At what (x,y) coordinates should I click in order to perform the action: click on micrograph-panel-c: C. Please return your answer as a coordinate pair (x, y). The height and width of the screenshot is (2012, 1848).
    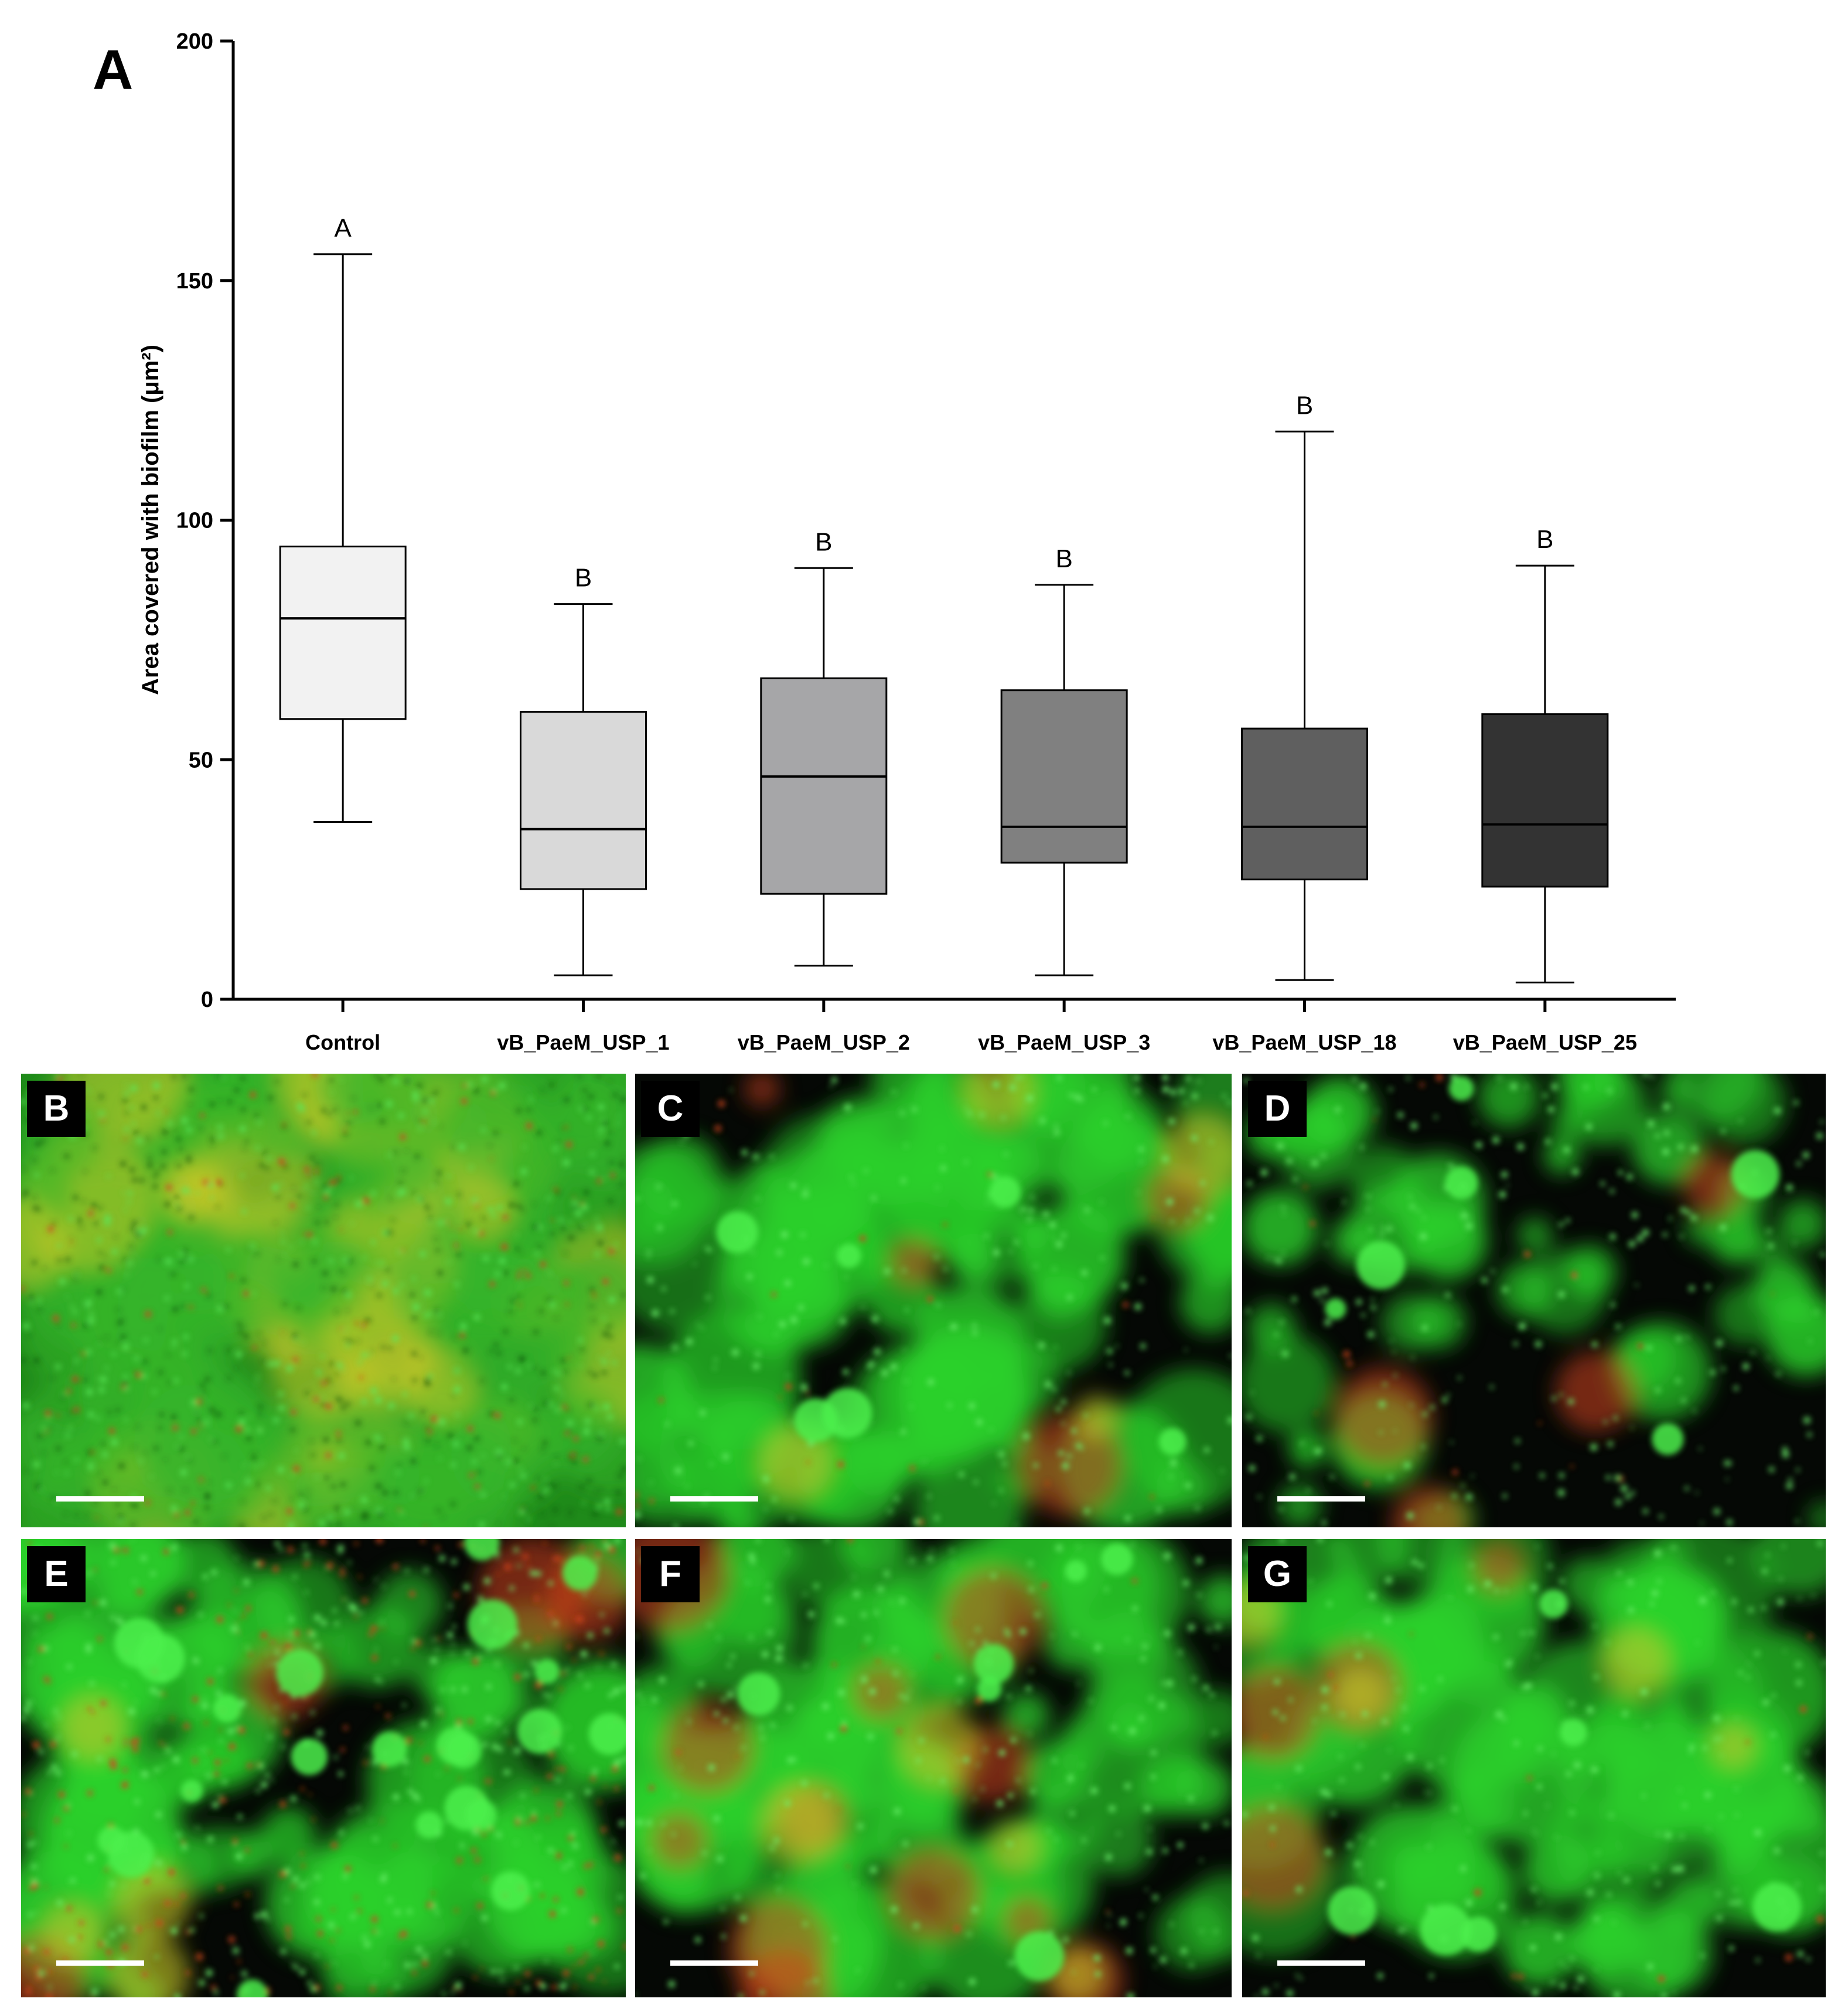
    Looking at the image, I should click on (933, 1300).